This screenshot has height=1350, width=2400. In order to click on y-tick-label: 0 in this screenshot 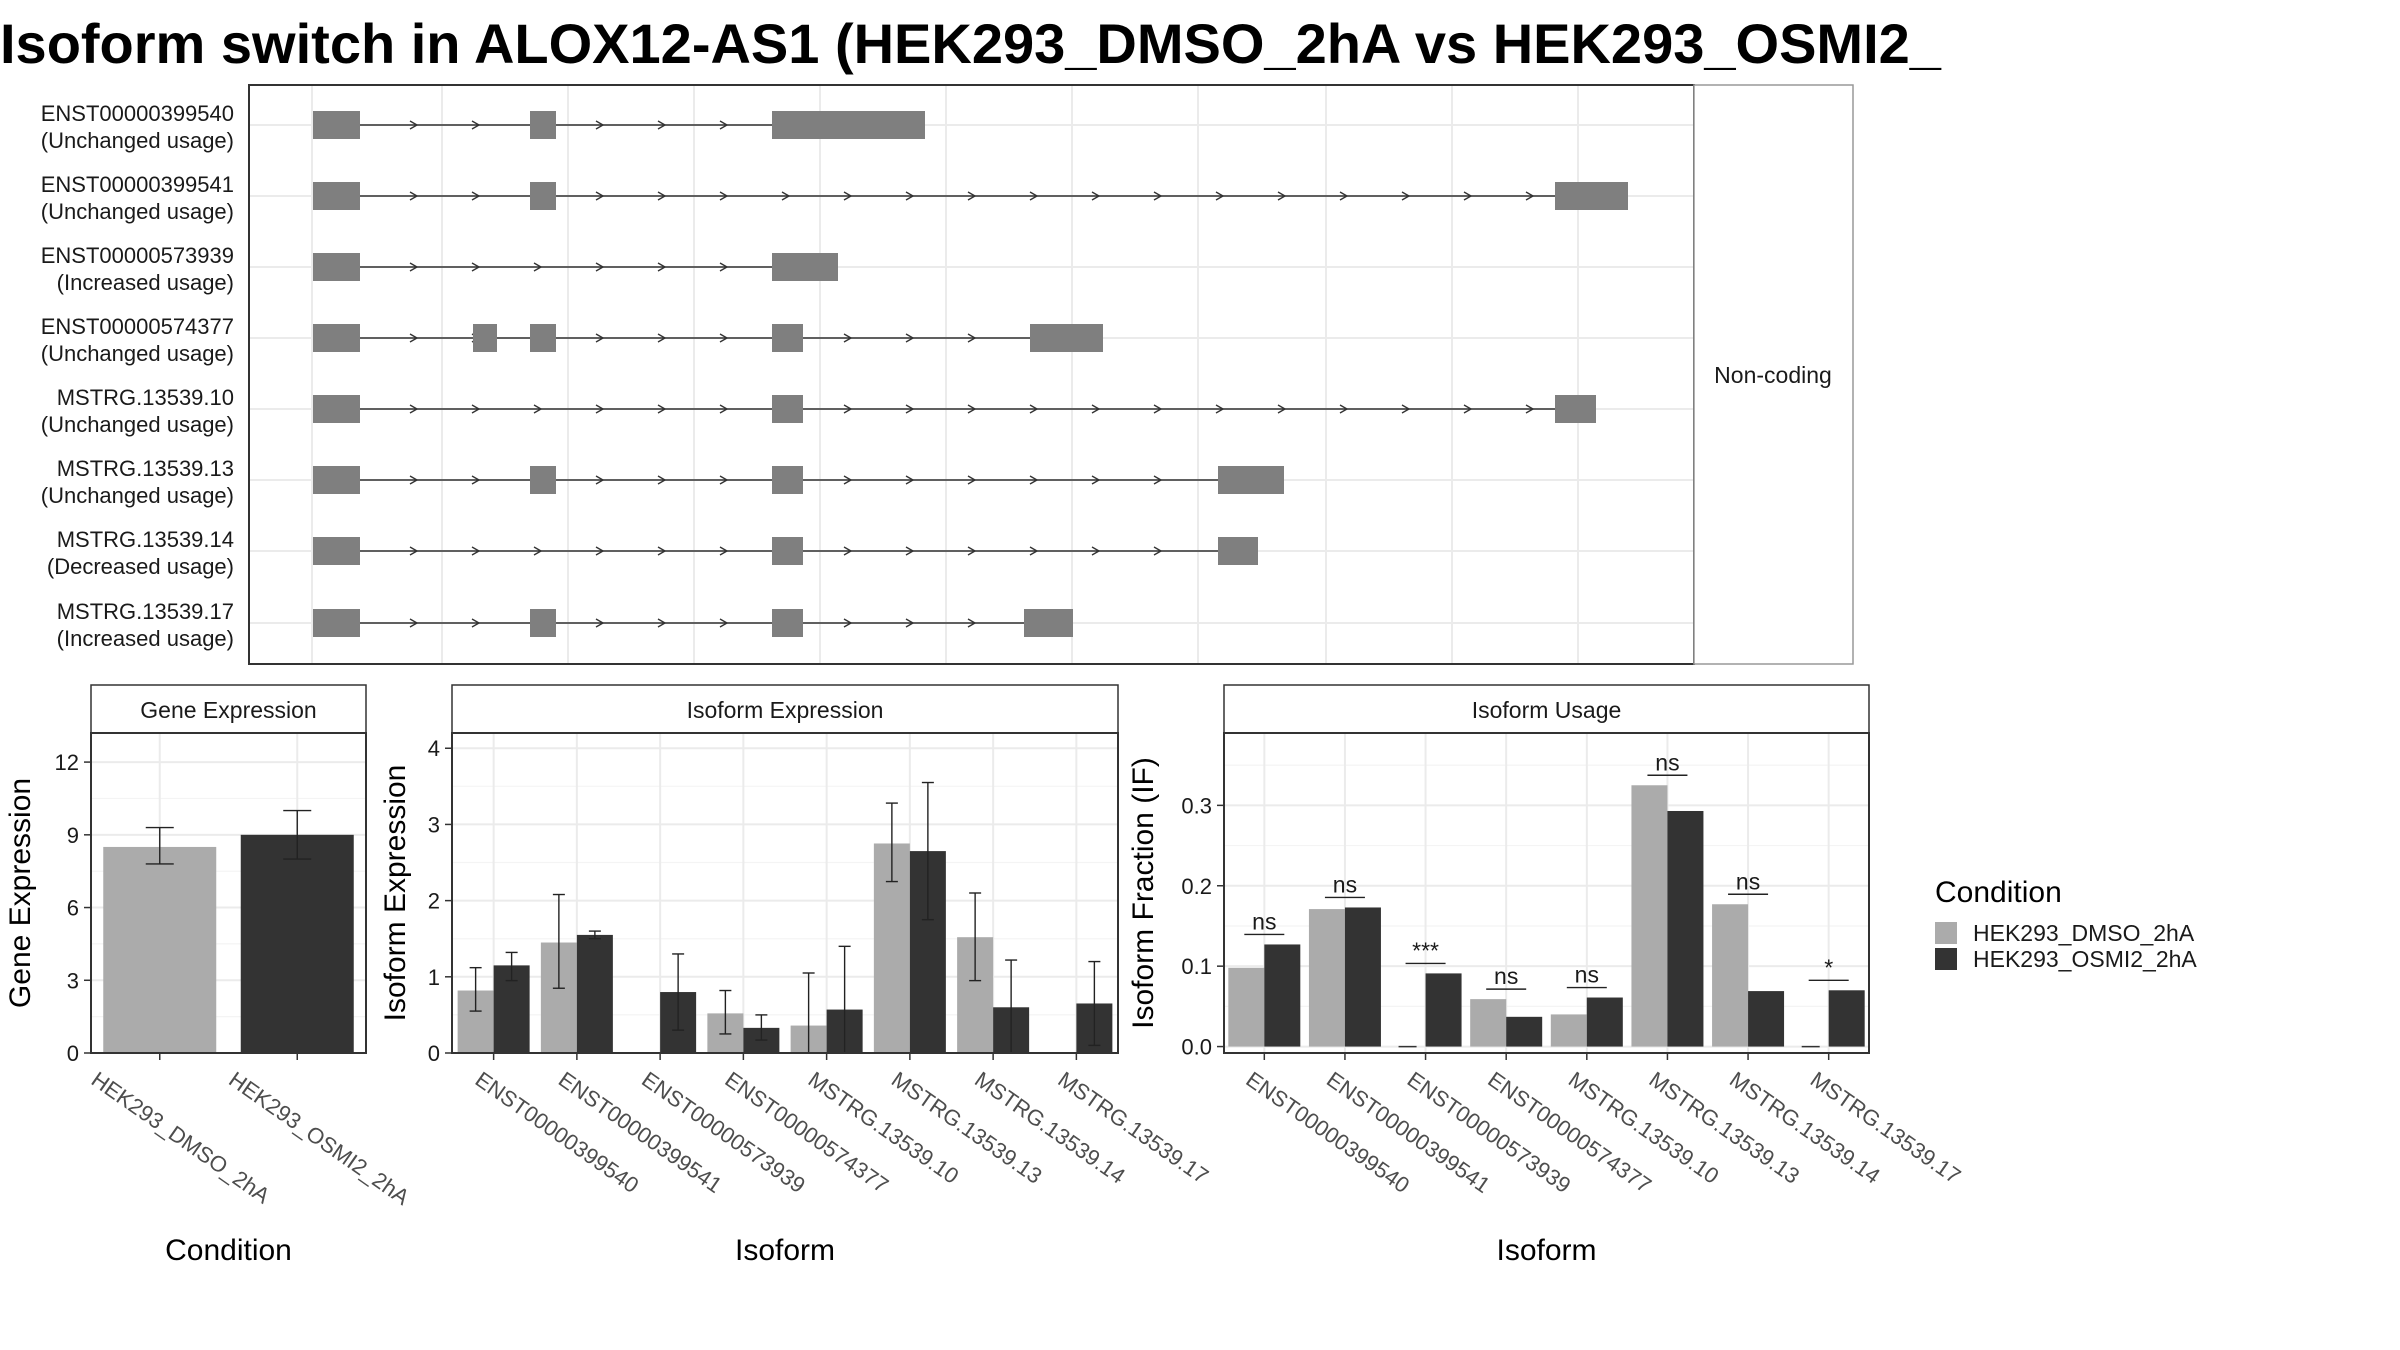, I will do `click(73, 1053)`.